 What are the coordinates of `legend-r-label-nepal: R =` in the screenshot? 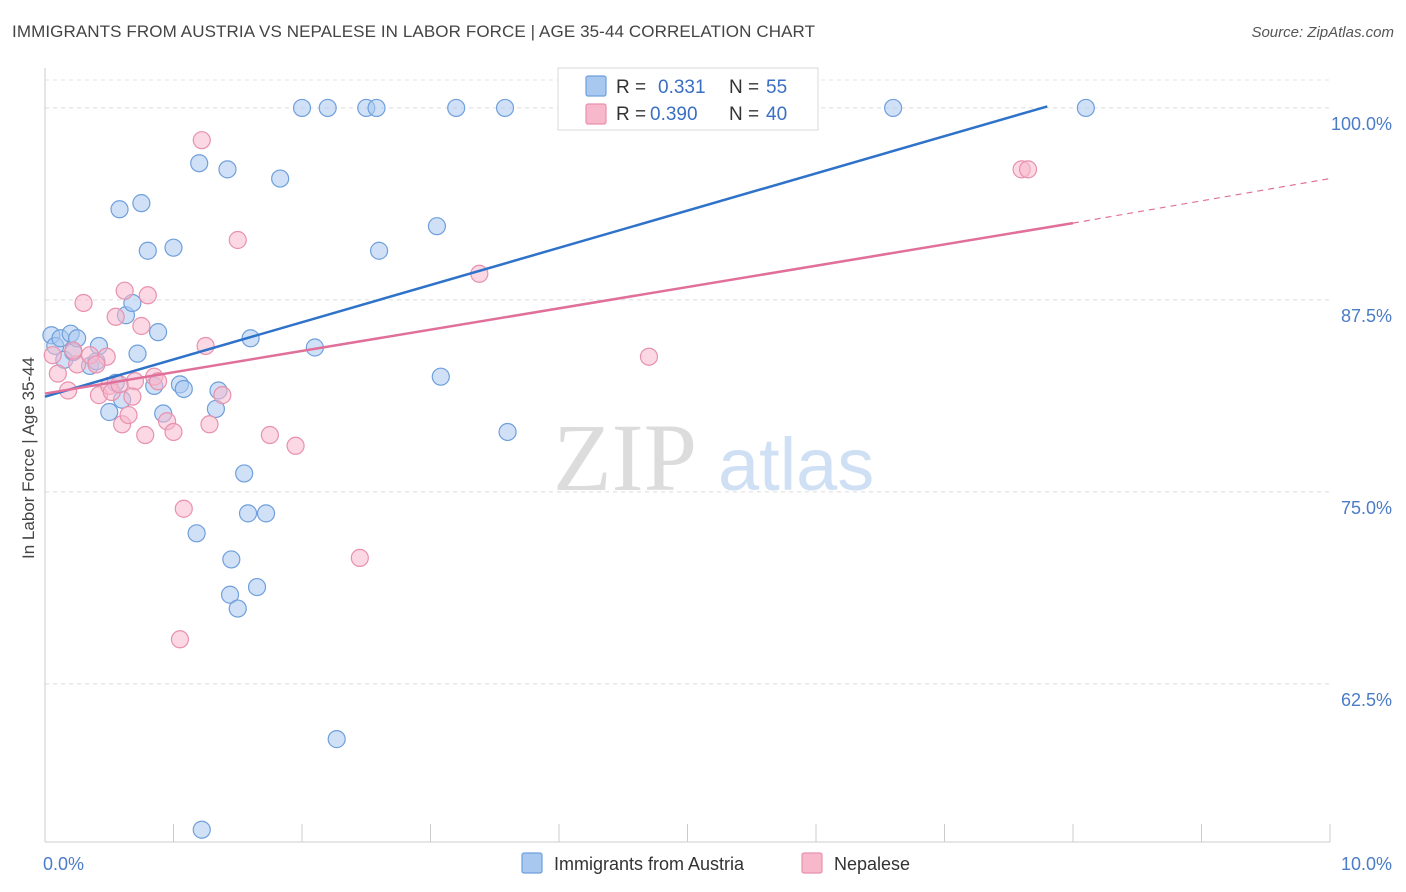 It's located at (631, 114).